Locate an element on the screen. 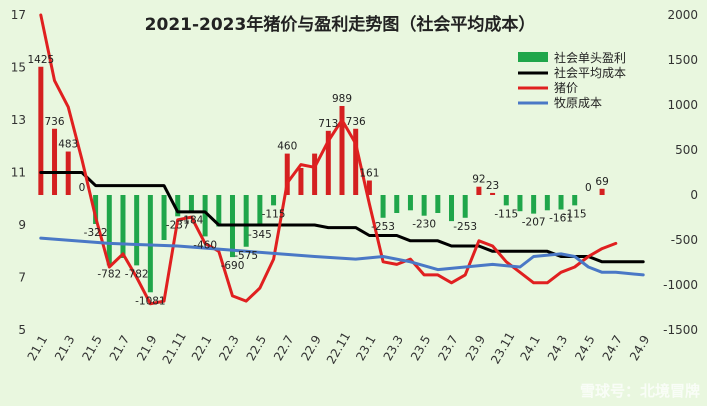  y-right-tick-label: 2000 is located at coordinates (682, 15).